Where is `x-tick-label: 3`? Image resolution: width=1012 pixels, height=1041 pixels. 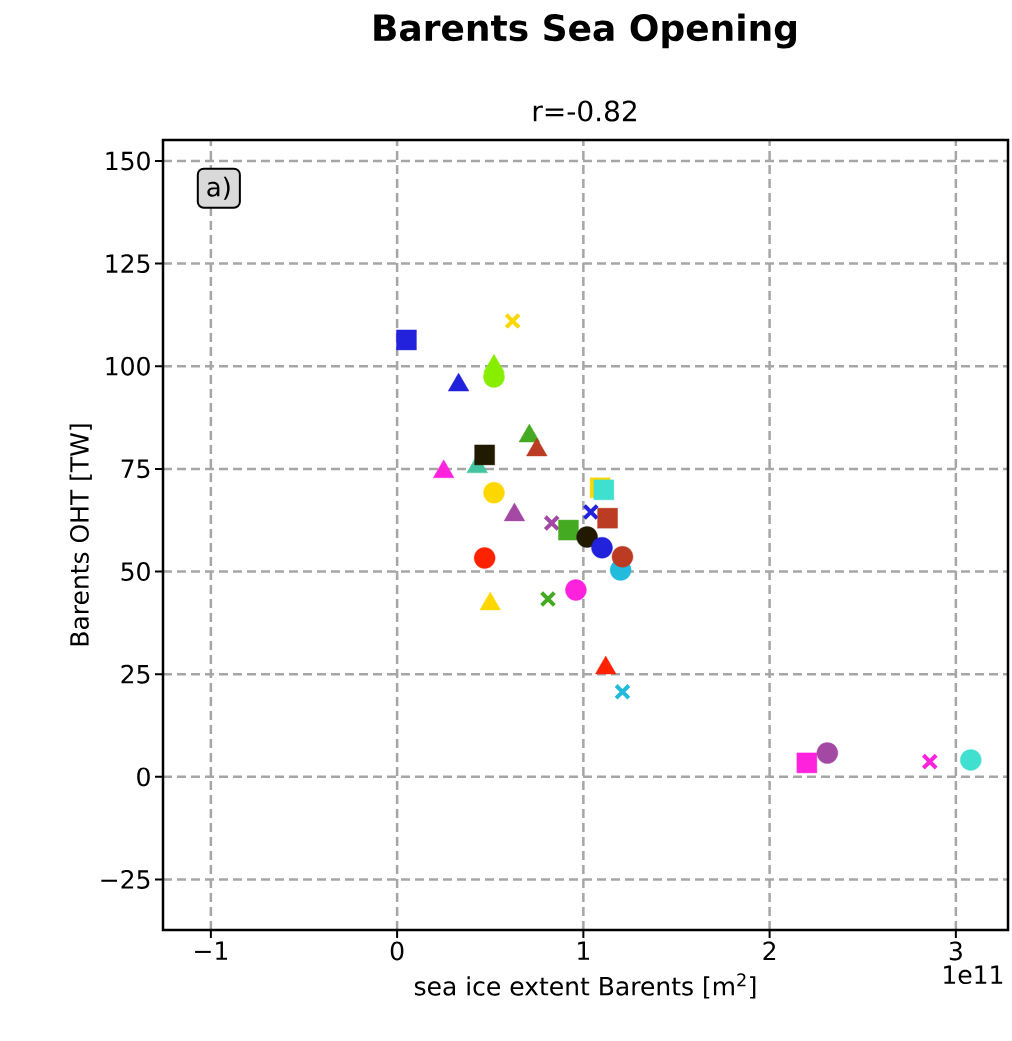 x-tick-label: 3 is located at coordinates (955, 951).